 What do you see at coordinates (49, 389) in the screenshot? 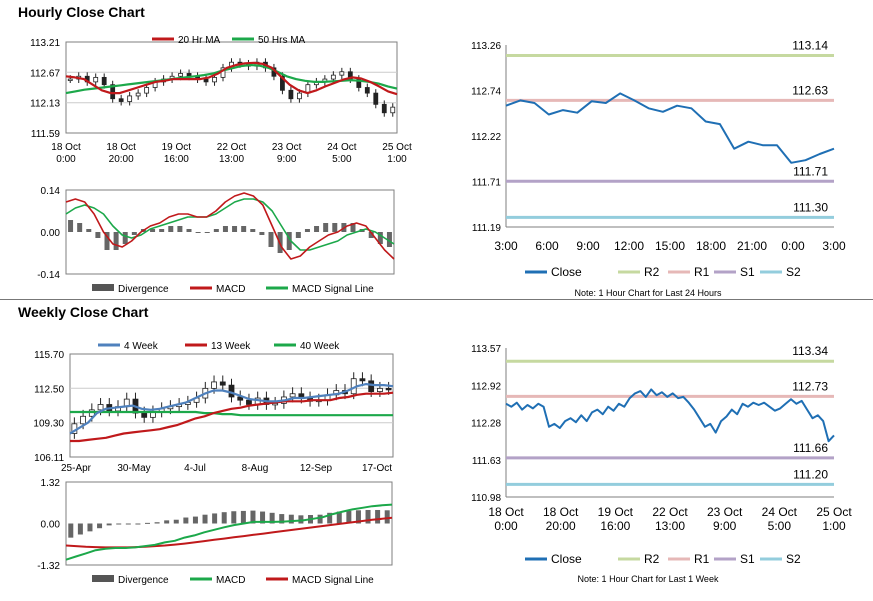
I see `weekly-candle-y-tick: 112.50` at bounding box center [49, 389].